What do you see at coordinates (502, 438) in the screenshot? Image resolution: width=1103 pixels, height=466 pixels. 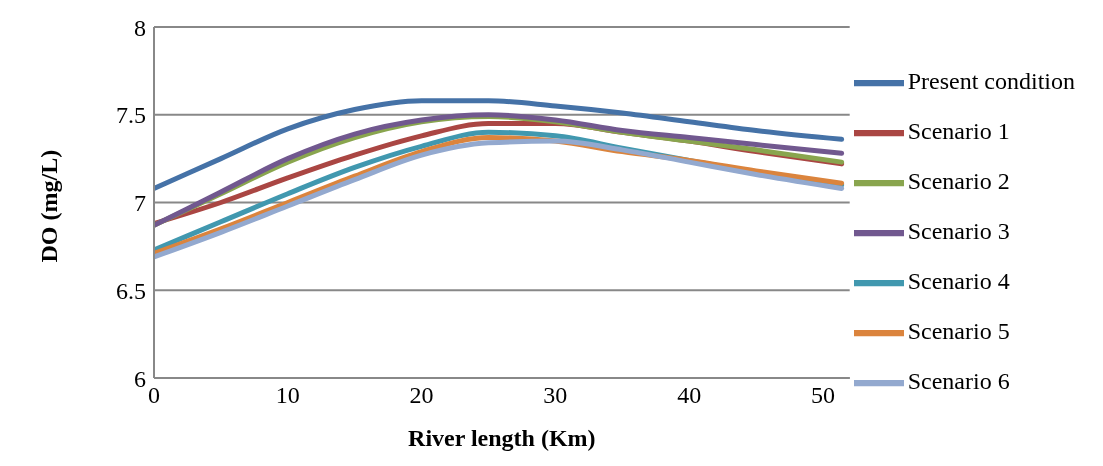 I see `x-axis-title: River length (Km)` at bounding box center [502, 438].